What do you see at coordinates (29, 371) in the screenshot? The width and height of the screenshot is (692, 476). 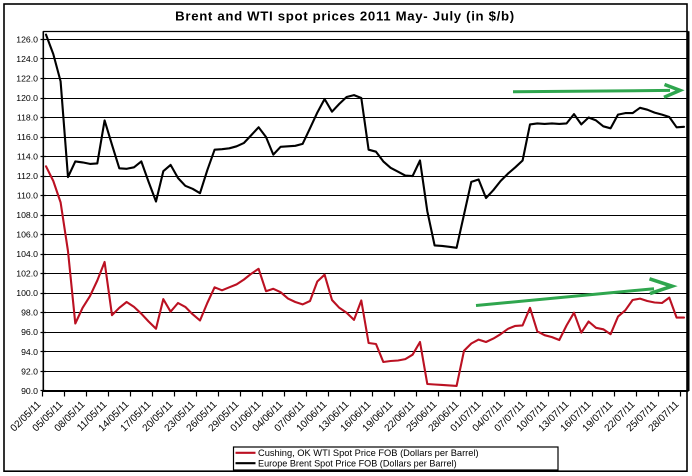 I see `svg-text: 92.0` at bounding box center [29, 371].